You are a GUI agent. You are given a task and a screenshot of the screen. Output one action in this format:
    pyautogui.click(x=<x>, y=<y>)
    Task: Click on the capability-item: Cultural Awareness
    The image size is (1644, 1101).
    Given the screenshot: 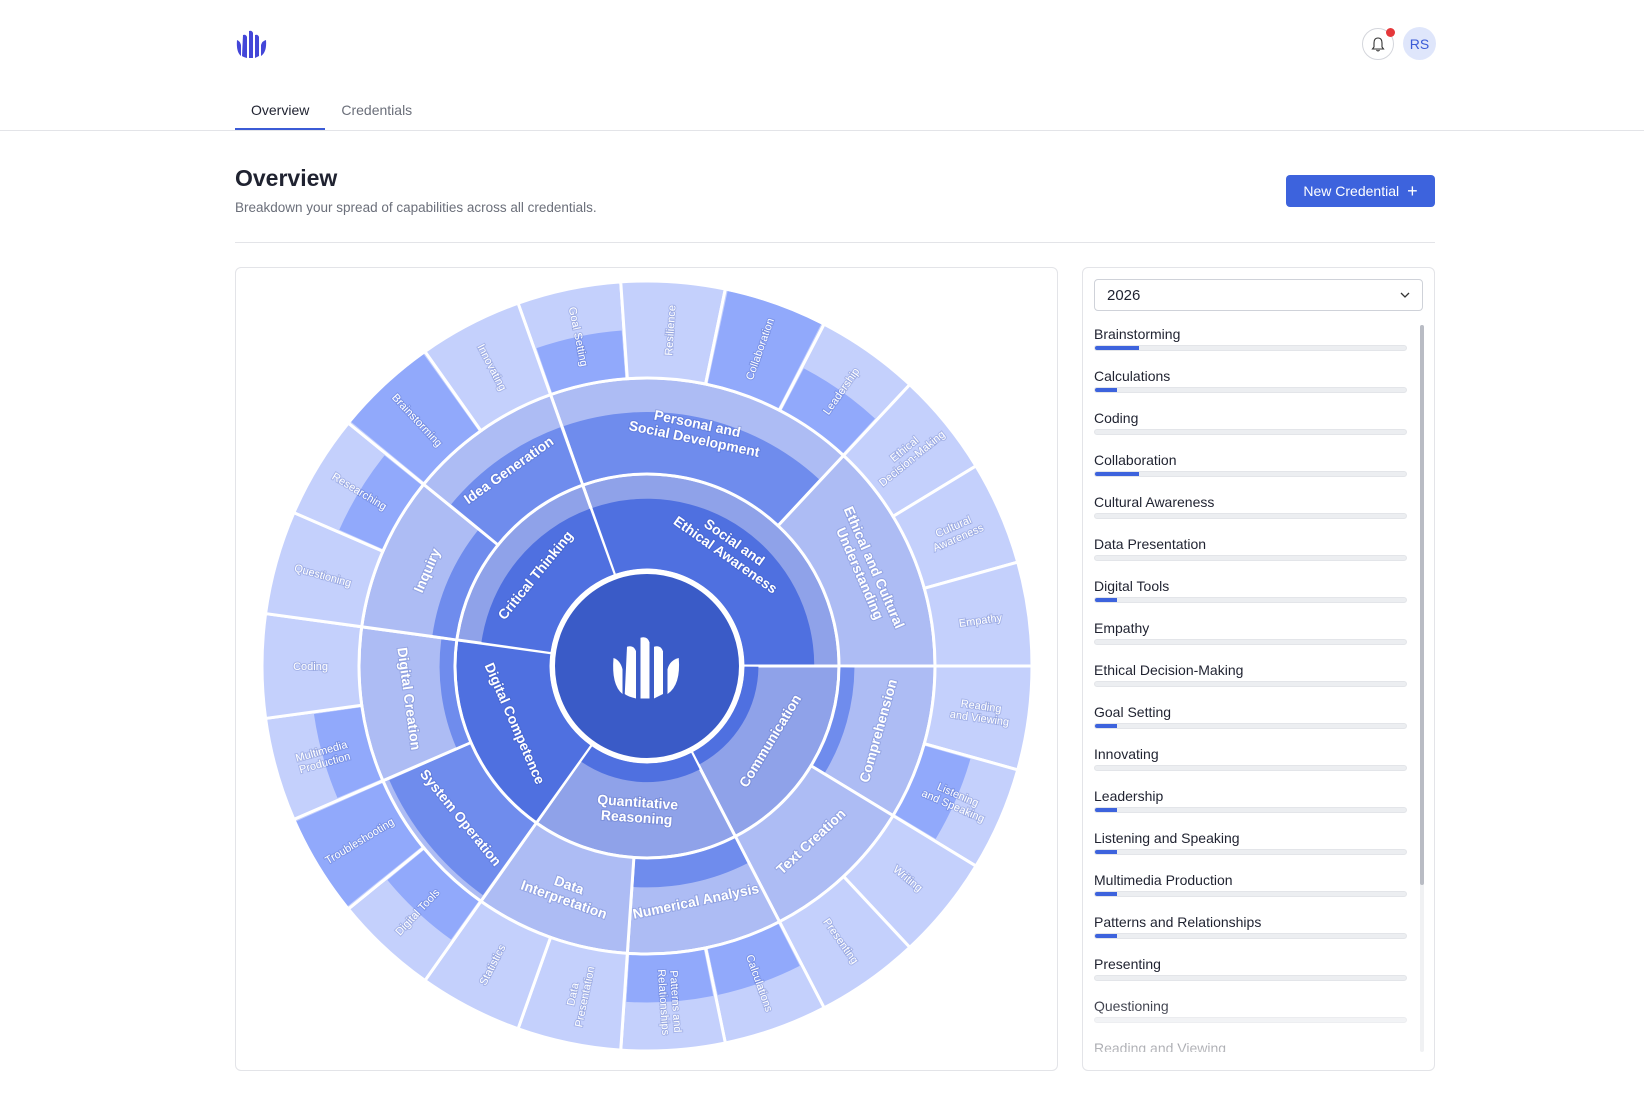 What is the action you would take?
    pyautogui.click(x=1259, y=514)
    